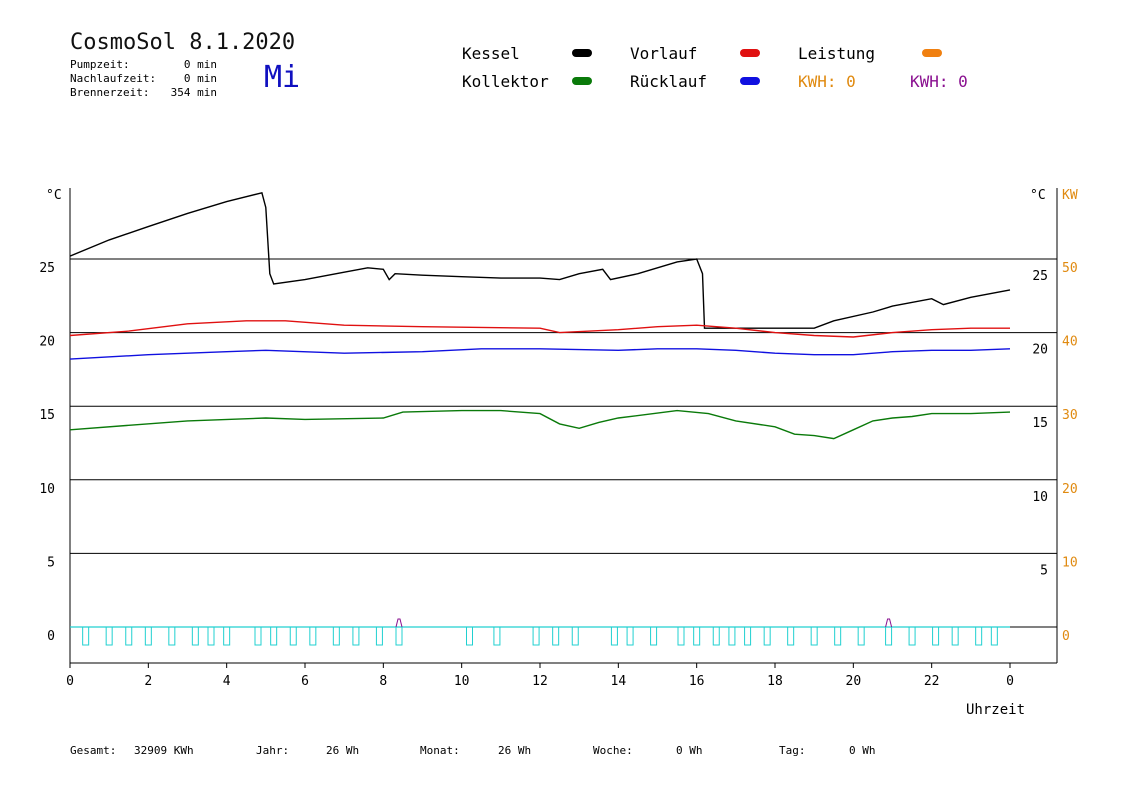 Image resolution: width=1148 pixels, height=812 pixels. I want to click on y-tick-label-right-temp: 10, so click(1040, 497).